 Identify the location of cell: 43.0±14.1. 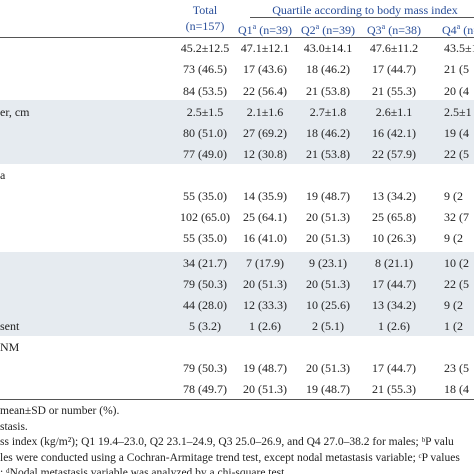
(328, 48).